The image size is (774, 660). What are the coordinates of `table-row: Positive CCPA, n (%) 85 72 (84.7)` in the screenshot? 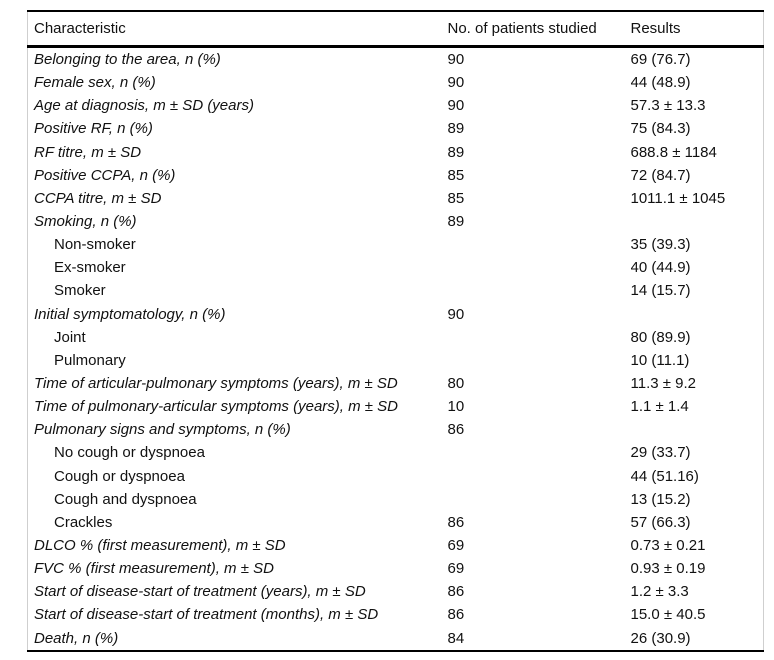 It's located at (396, 175).